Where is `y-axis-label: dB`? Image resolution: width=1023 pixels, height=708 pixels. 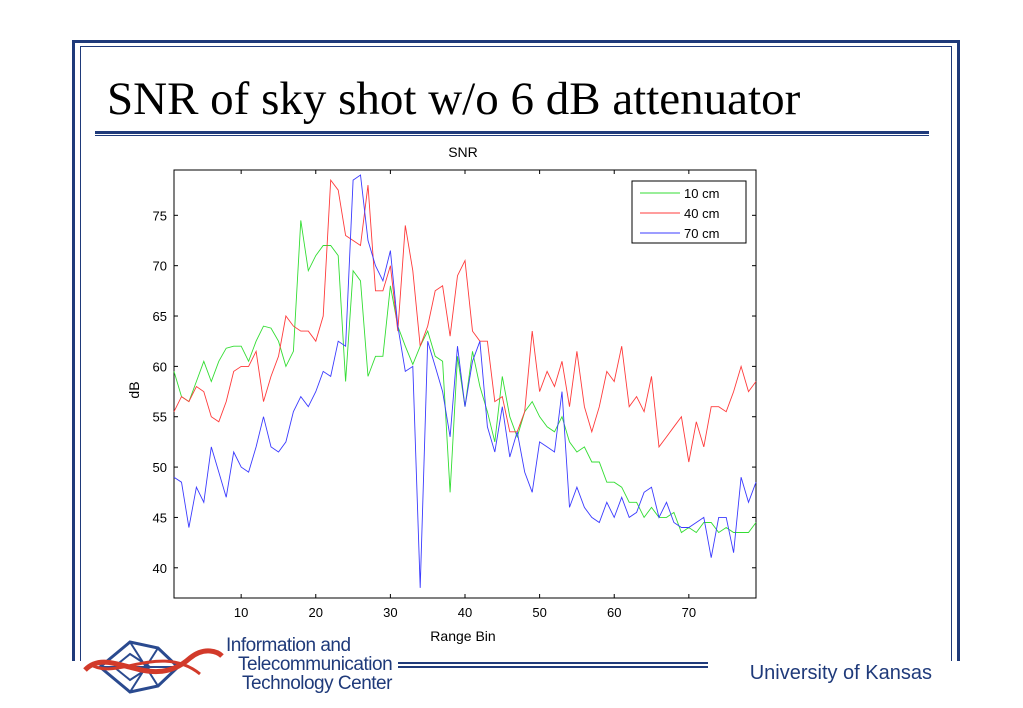 y-axis-label: dB is located at coordinates (134, 389).